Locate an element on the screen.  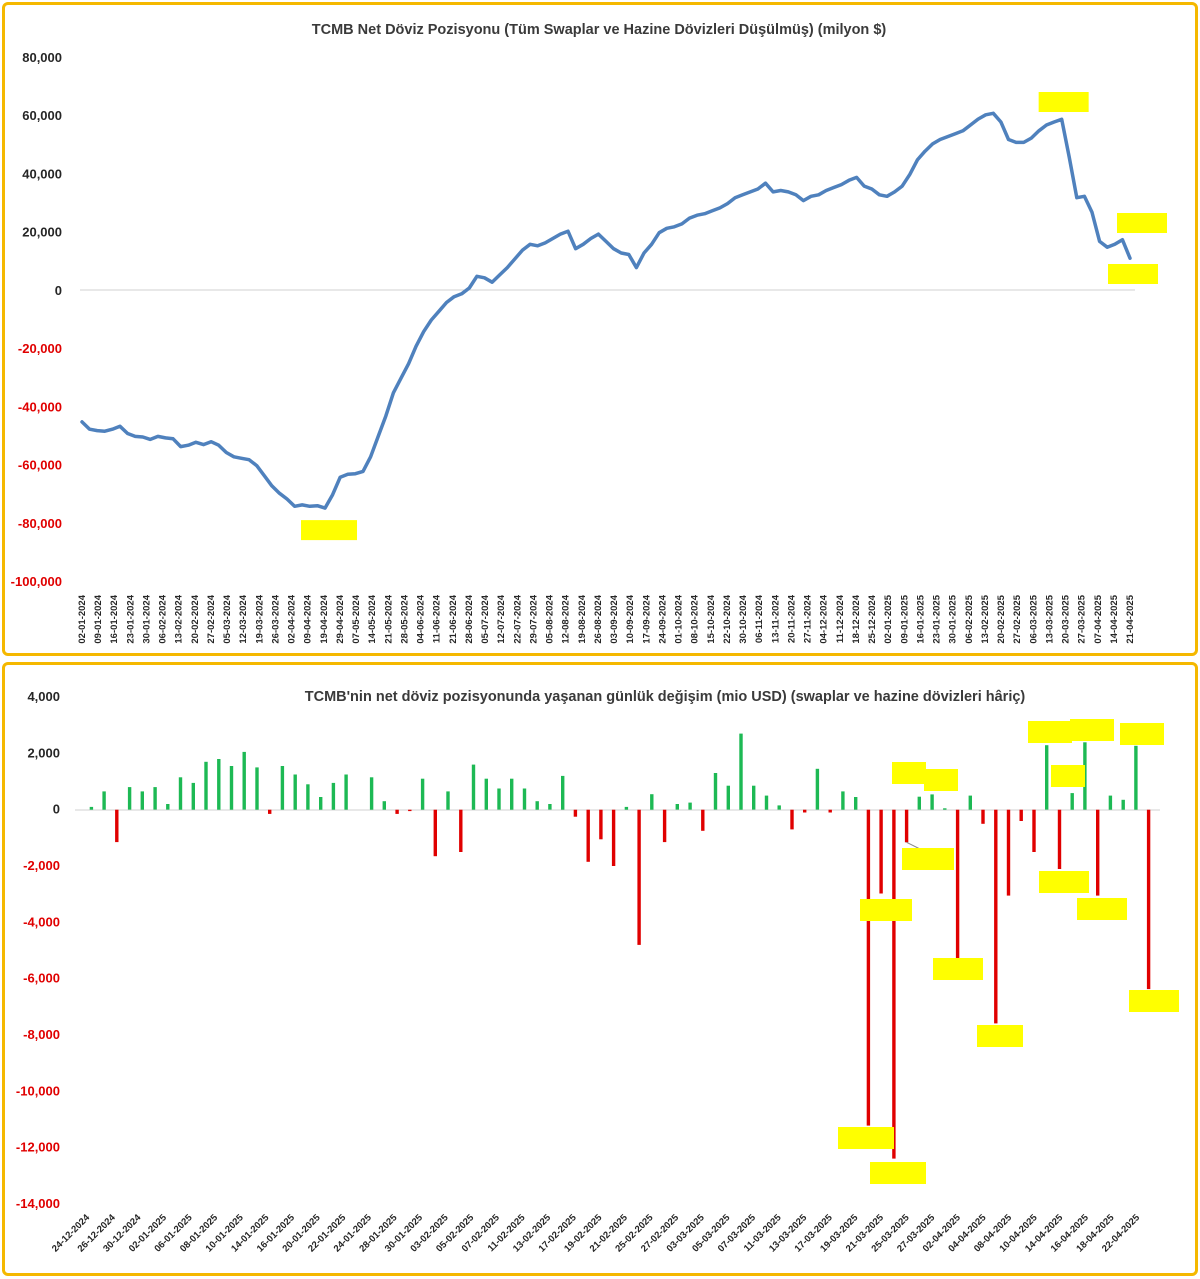
x-tick-label: 27-11-2024 is located at coordinates (808, 618).